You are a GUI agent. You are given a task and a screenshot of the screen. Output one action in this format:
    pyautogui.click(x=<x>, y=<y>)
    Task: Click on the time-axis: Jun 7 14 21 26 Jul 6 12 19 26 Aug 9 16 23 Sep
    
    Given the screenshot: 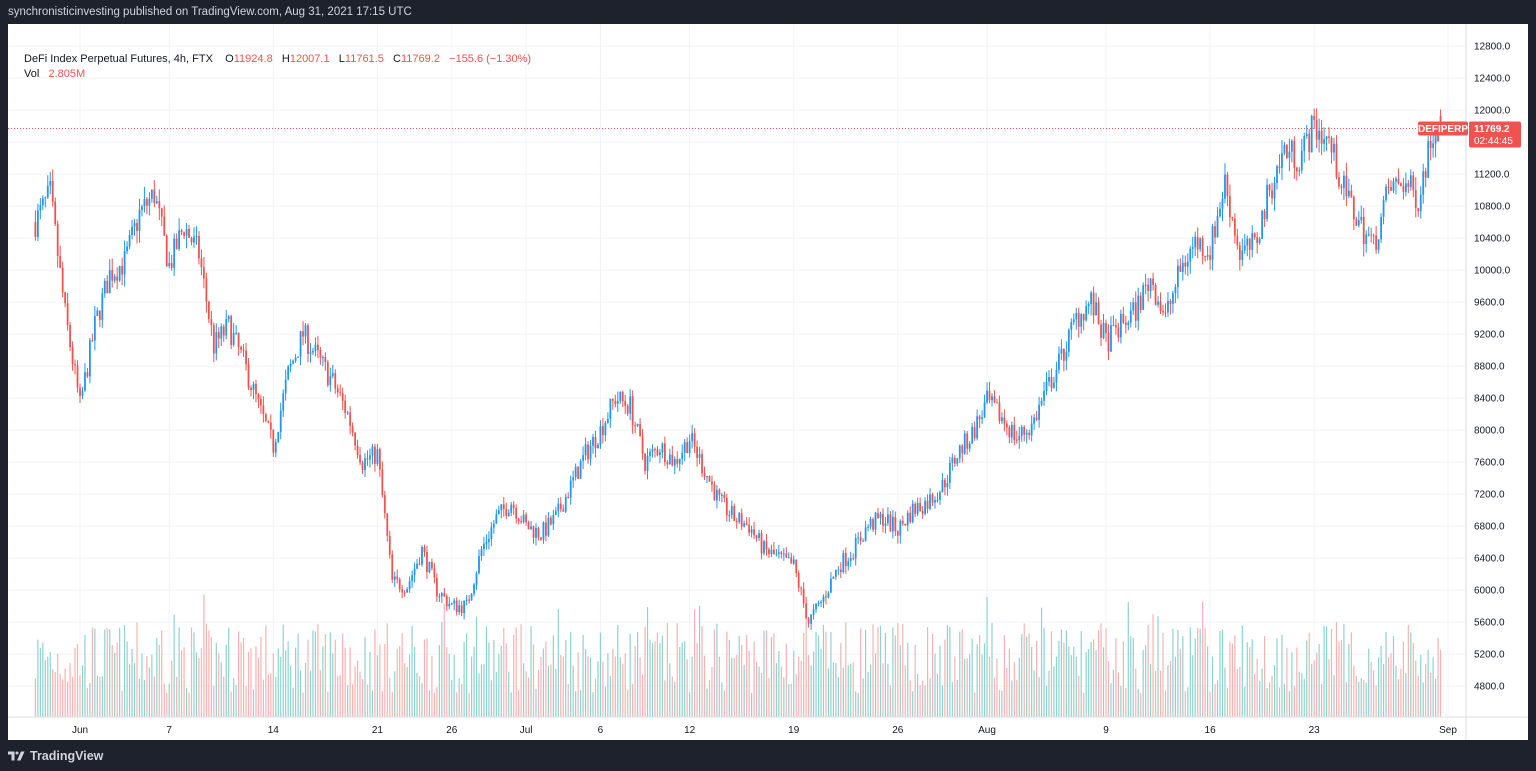 What is the action you would take?
    pyautogui.click(x=764, y=730)
    